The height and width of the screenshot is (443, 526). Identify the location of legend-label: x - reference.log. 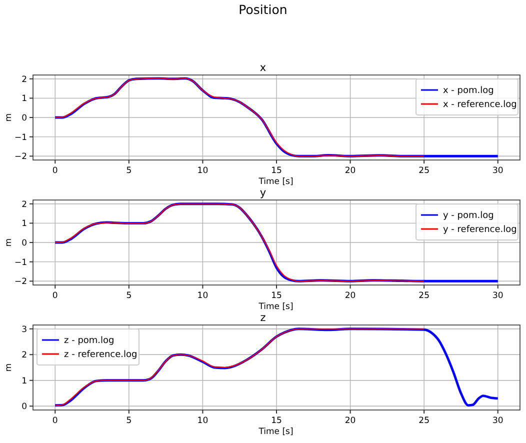
(480, 105).